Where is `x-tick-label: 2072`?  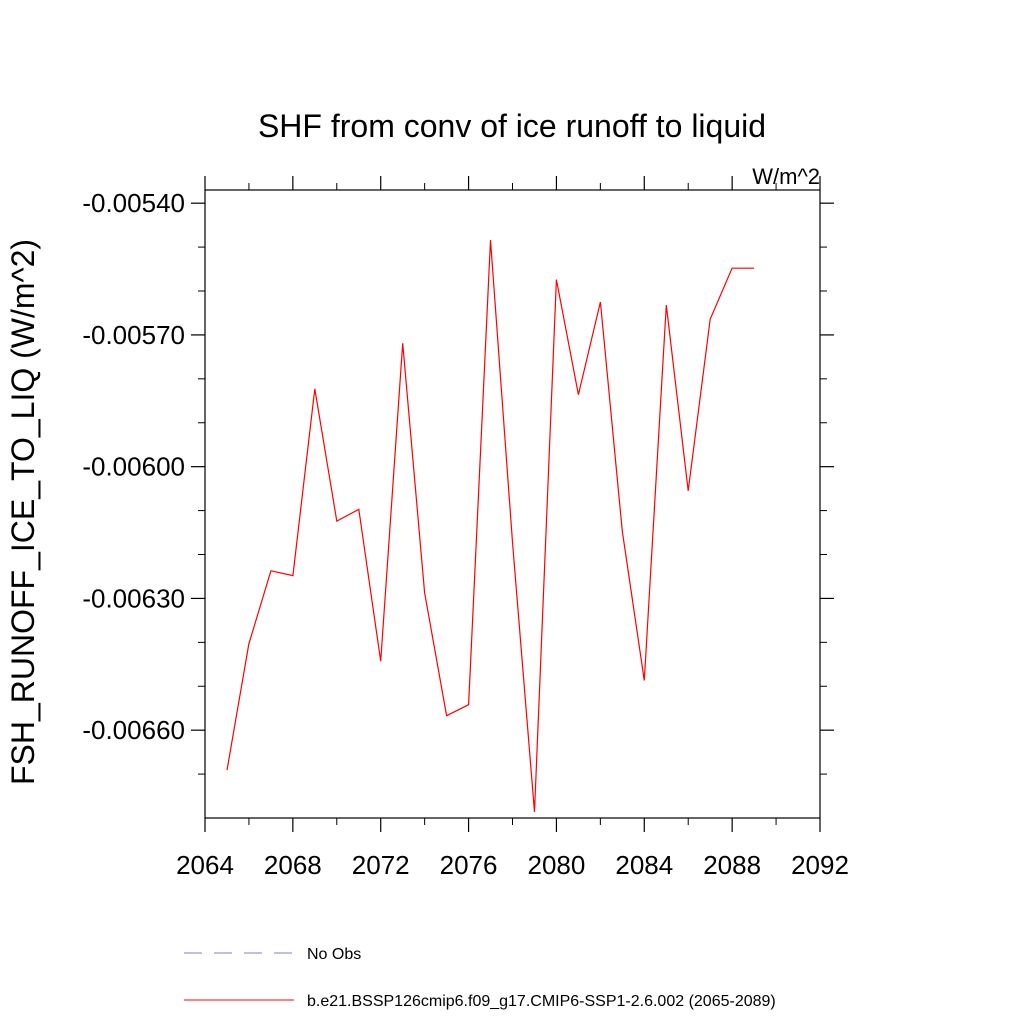 x-tick-label: 2072 is located at coordinates (381, 865).